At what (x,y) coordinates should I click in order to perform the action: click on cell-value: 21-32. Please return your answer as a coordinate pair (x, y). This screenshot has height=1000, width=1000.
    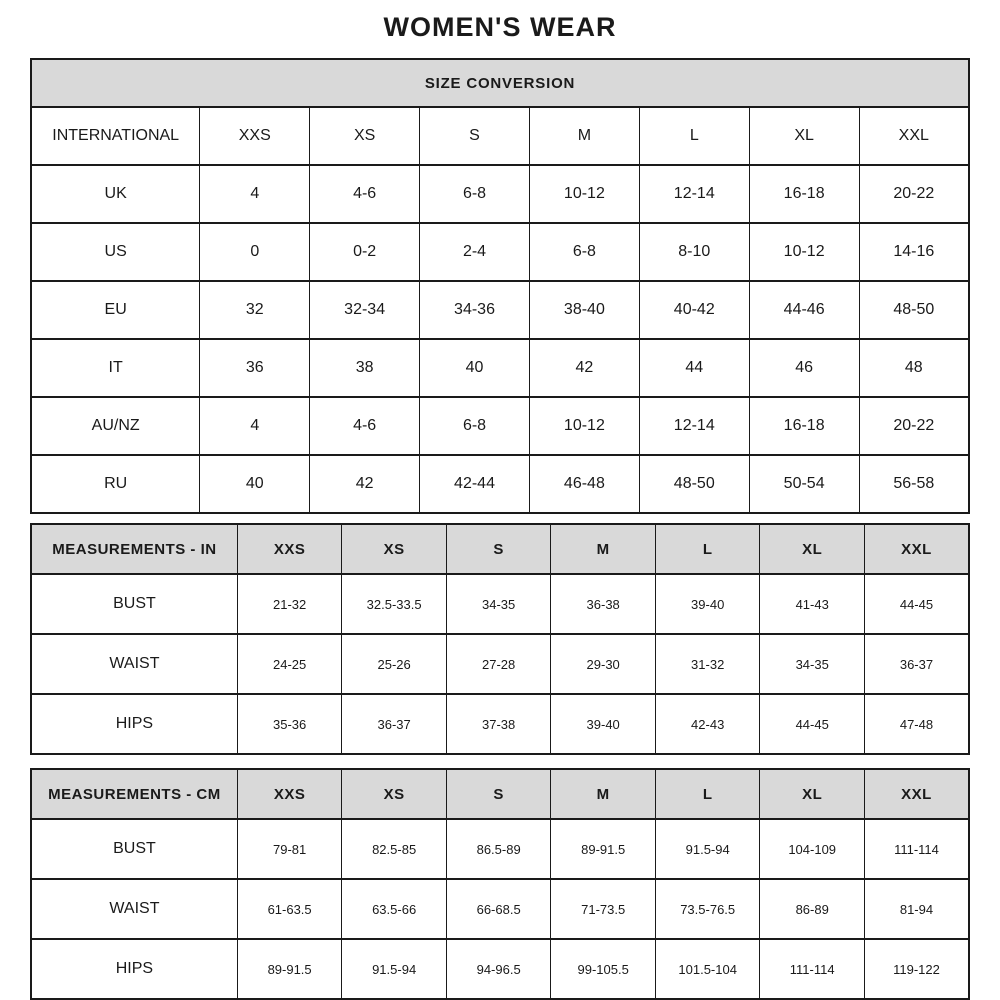
    Looking at the image, I should click on (289, 604).